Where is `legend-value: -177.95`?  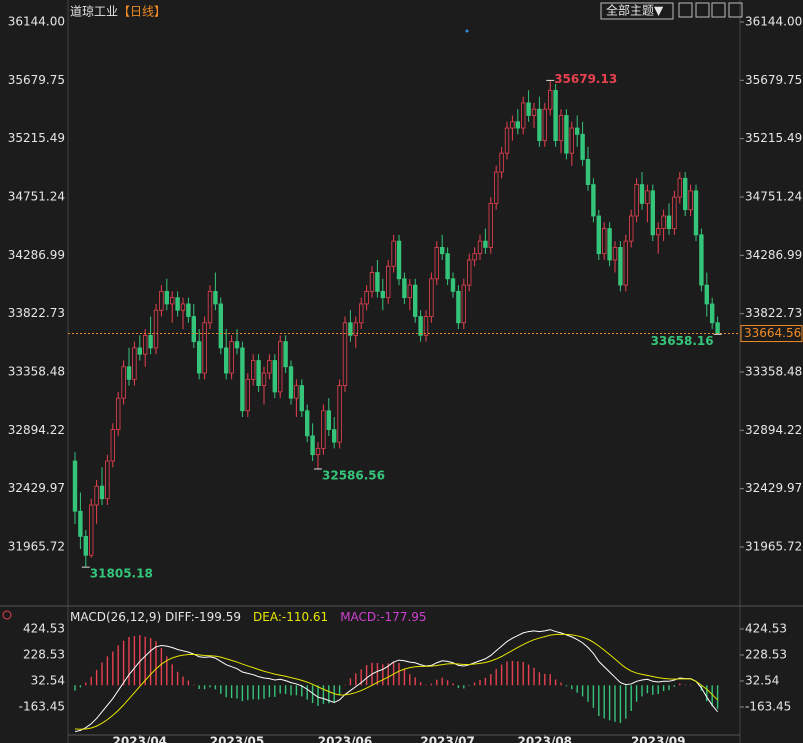 legend-value: -177.95 is located at coordinates (403, 617).